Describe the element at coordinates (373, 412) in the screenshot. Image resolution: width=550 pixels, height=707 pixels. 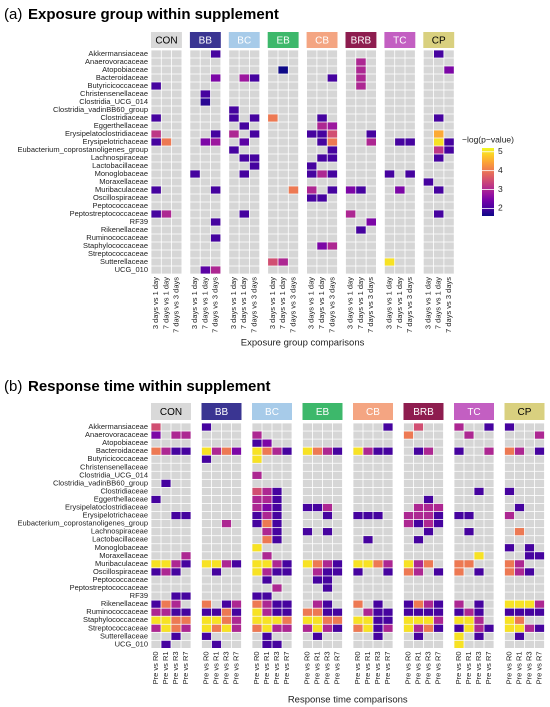
I see `facet-label: CB` at that location.